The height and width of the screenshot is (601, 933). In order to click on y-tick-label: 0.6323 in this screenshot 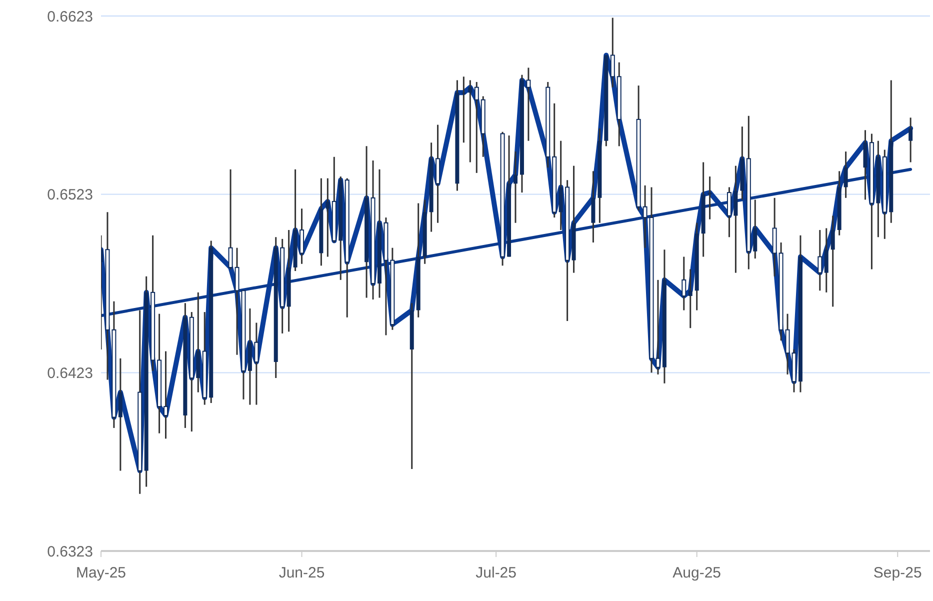, I will do `click(70, 551)`.